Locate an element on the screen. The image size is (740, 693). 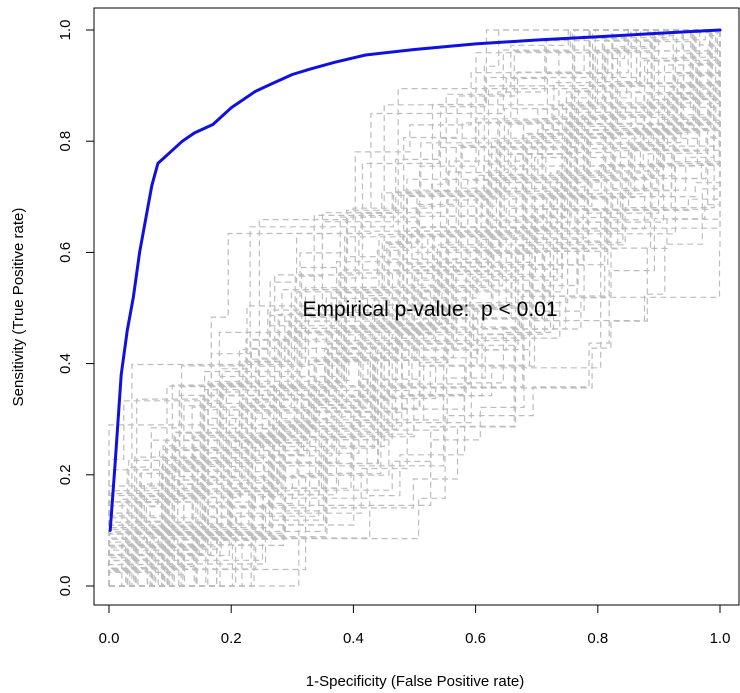
y-tick-label: 0.6 is located at coordinates (65, 252).